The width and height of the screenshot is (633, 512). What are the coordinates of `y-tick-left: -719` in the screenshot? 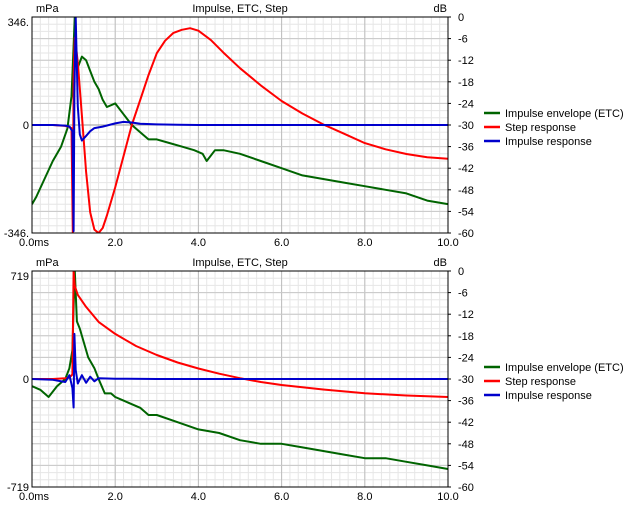 It's located at (18, 488).